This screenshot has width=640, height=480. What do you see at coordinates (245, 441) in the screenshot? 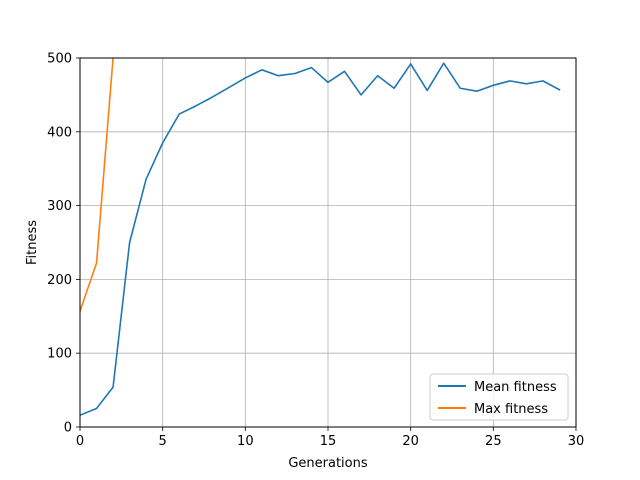
I see `x-tick-label: 10` at bounding box center [245, 441].